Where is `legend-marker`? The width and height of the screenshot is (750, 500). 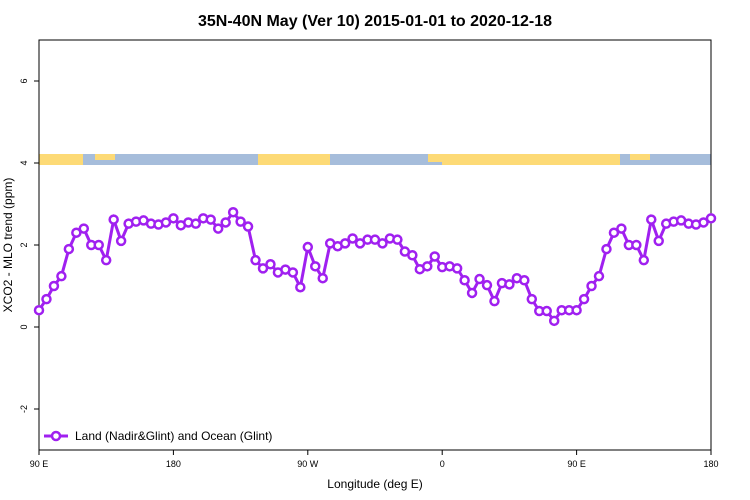 legend-marker is located at coordinates (56, 436).